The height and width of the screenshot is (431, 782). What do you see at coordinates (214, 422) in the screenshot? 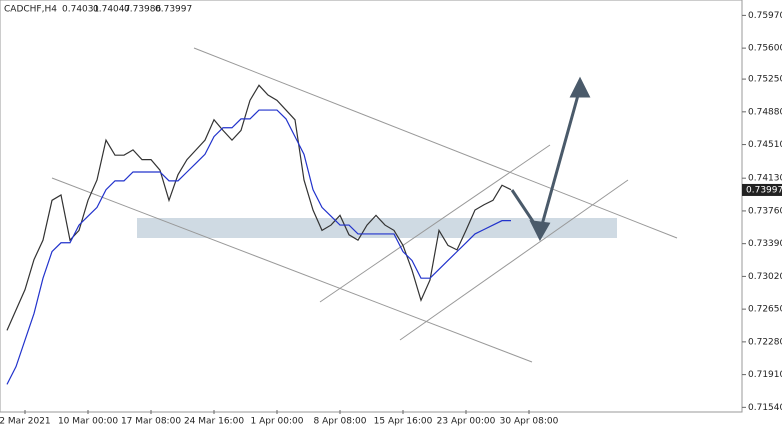
I see `x-tick-label: 24 Mar 16:00` at bounding box center [214, 422].